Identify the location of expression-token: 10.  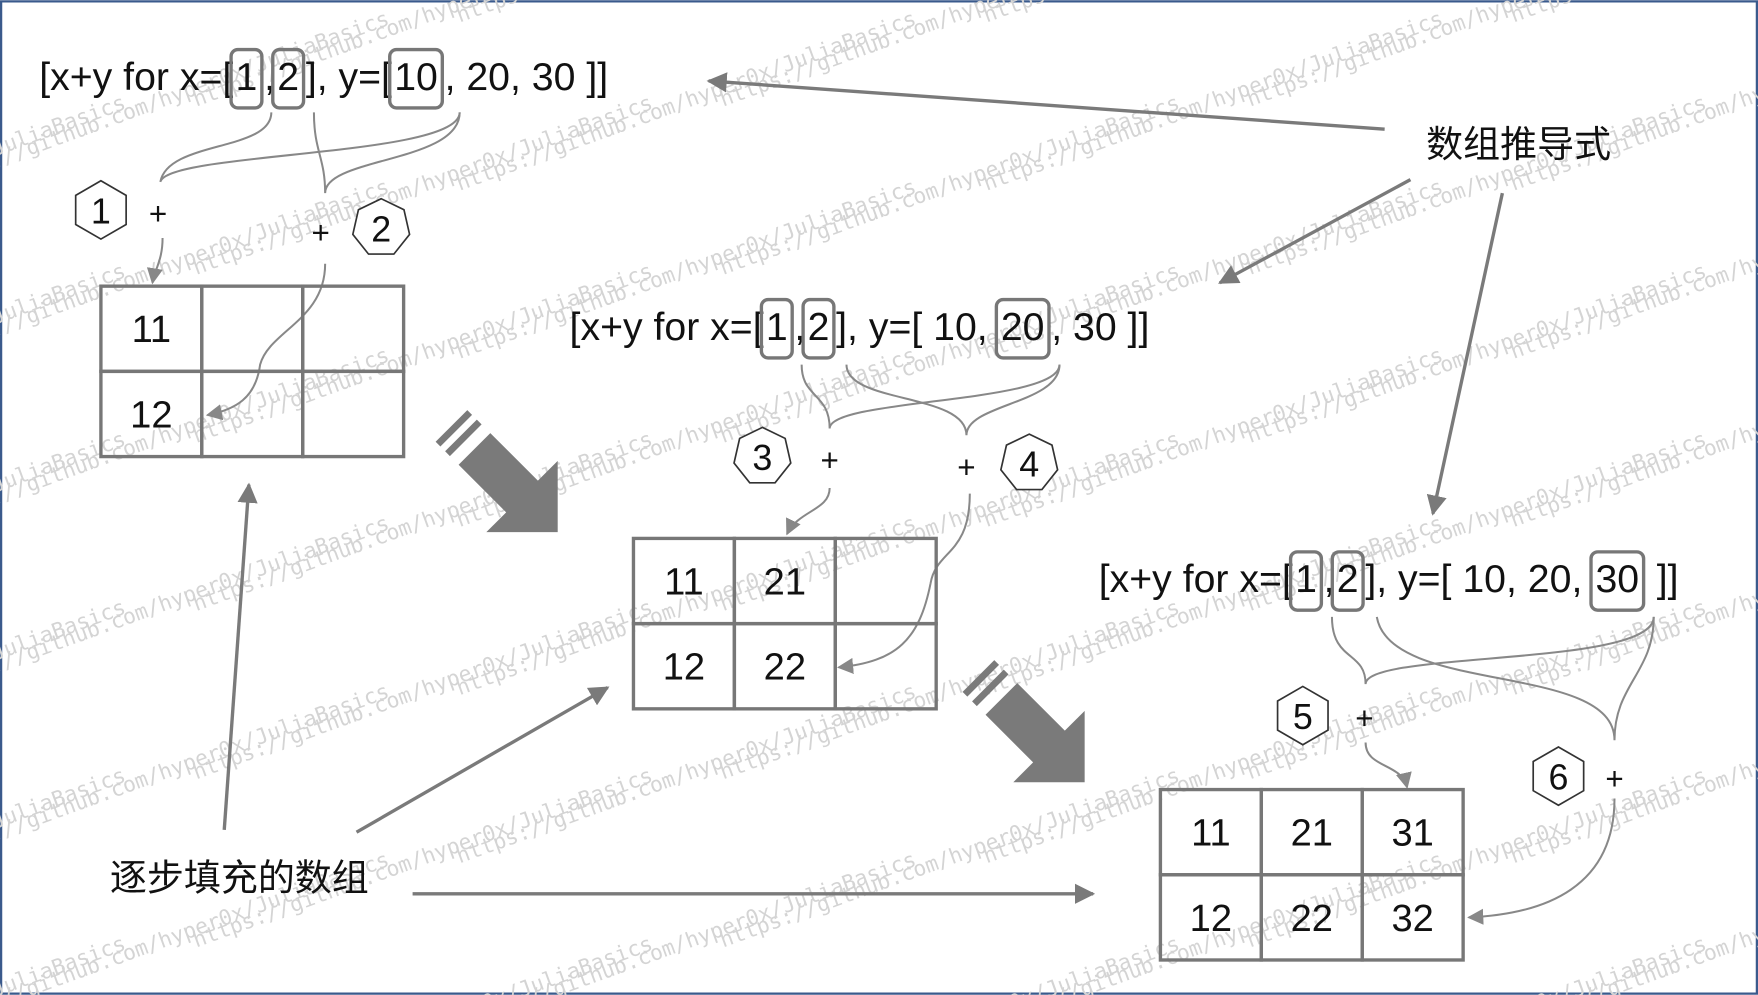
(416, 77).